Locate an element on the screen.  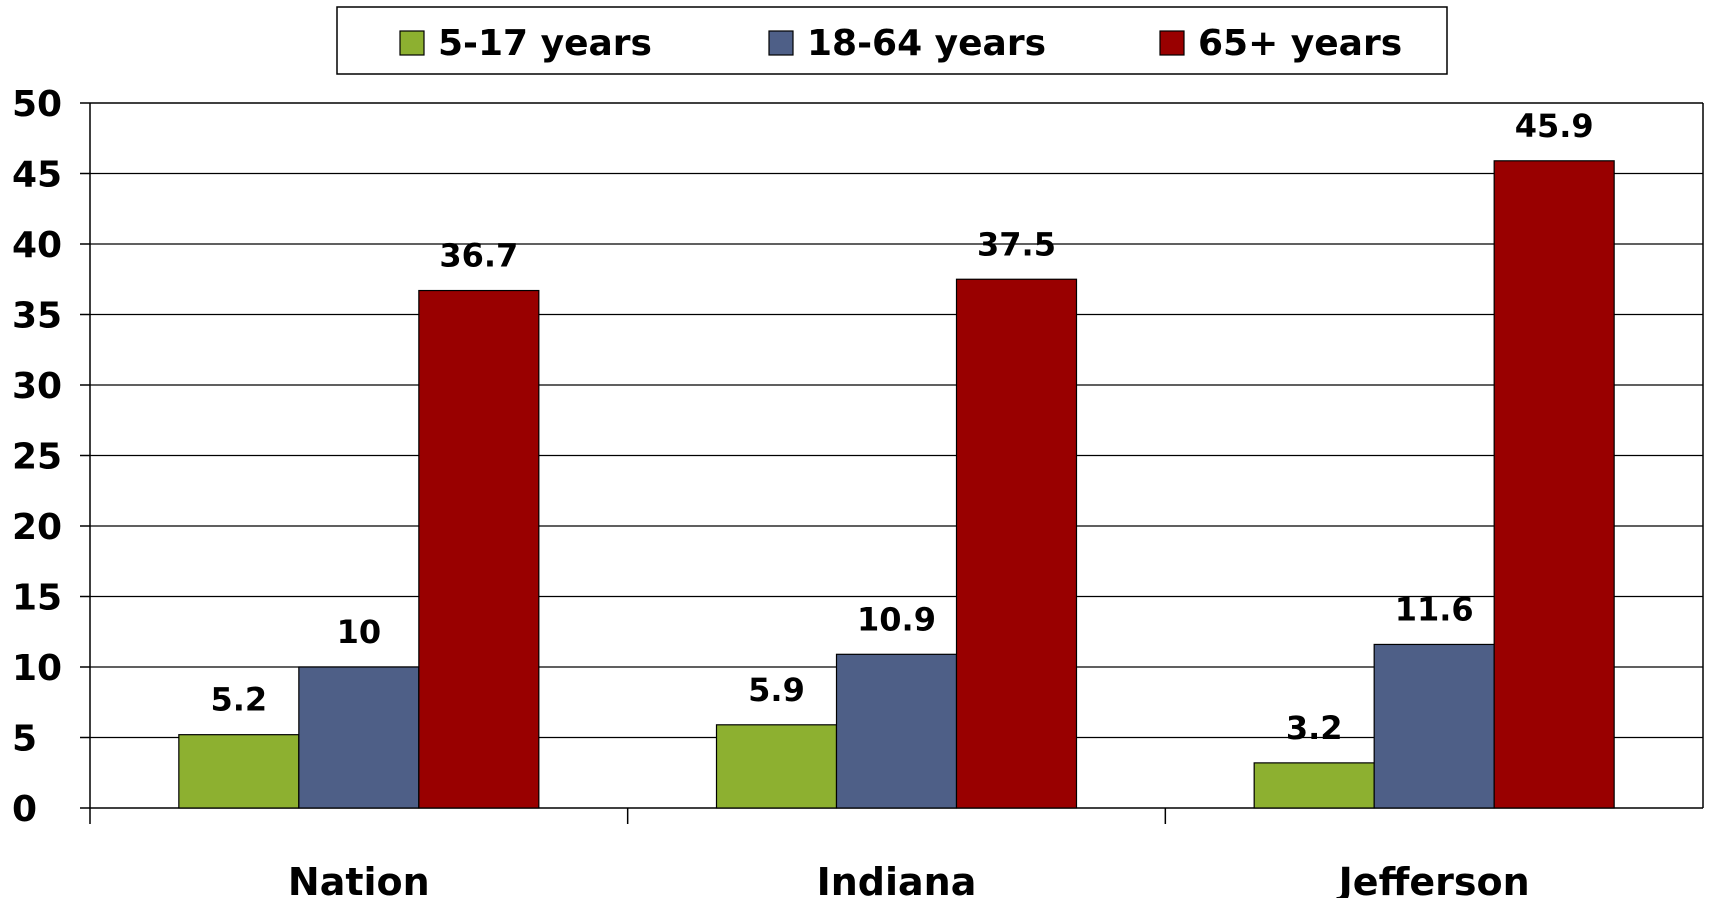
y-tick-label: 10 is located at coordinates (37, 668).